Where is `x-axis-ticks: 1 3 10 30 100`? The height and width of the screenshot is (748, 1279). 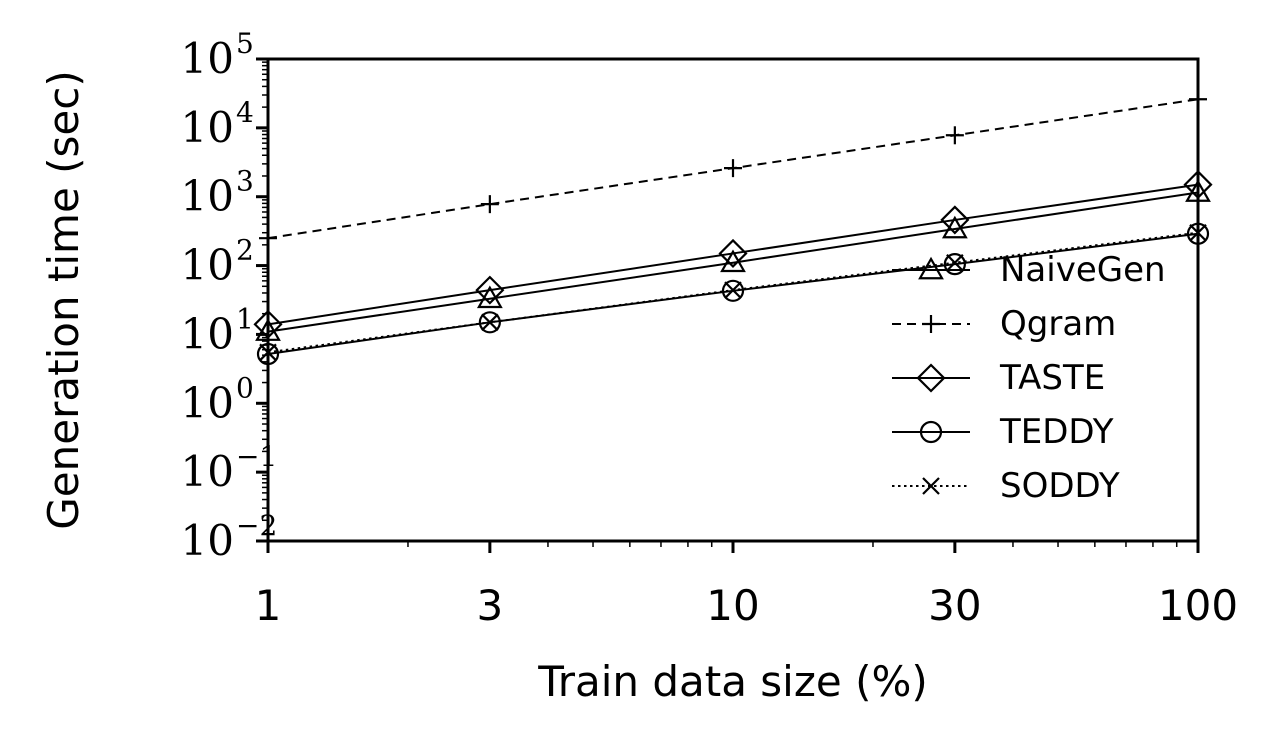
x-axis-ticks: 1 3 10 30 100 is located at coordinates (746, 585).